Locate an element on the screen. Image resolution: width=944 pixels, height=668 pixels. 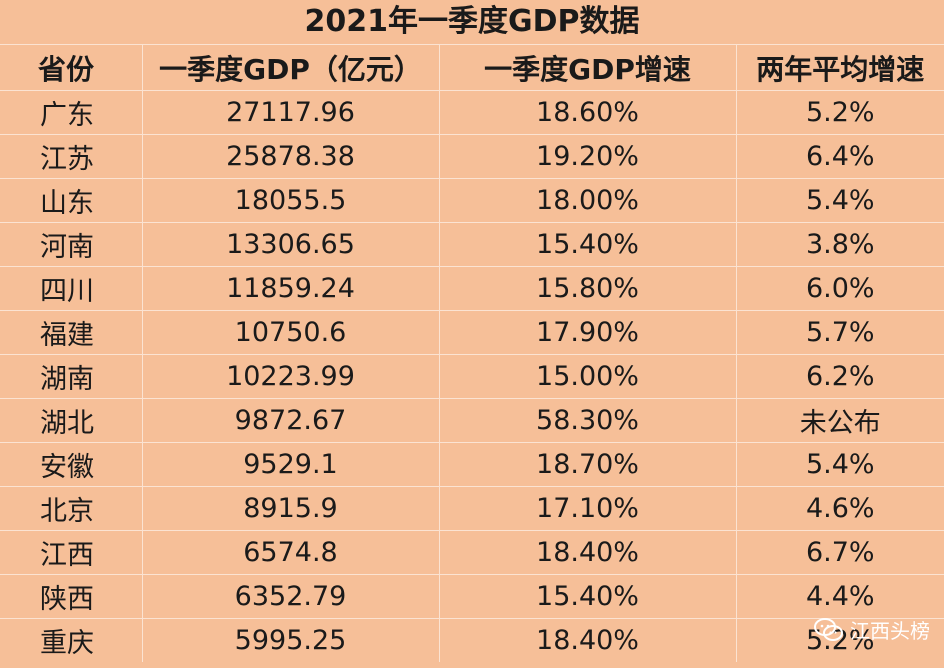
cell-two-year-growth: 5.7% is located at coordinates (839, 332).